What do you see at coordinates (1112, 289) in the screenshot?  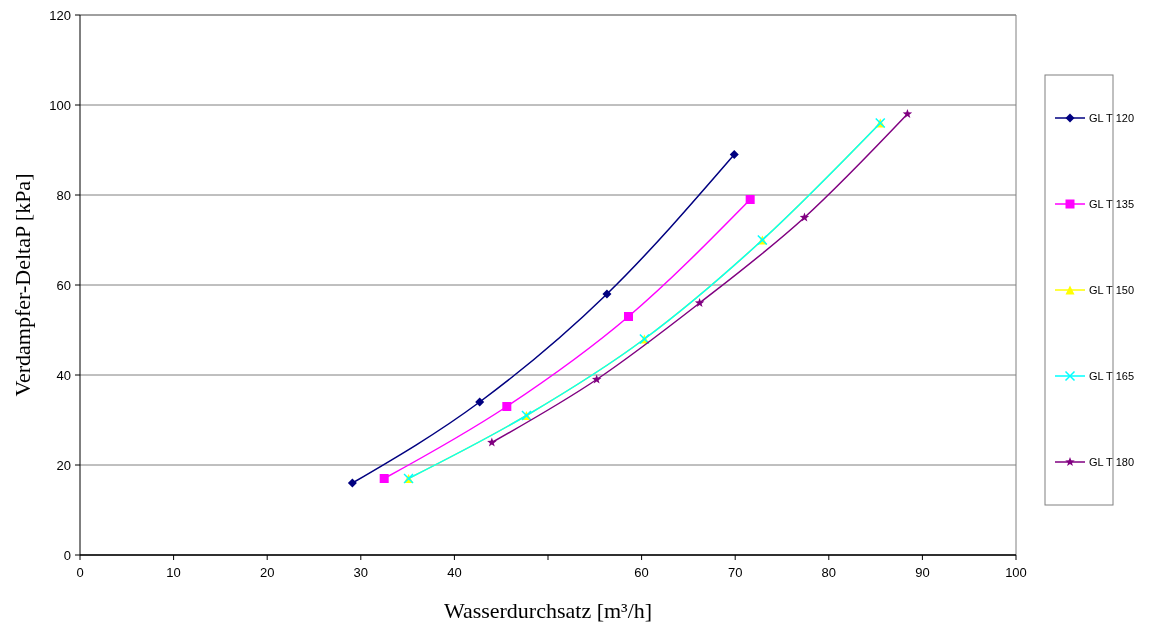 I see `legend-label: GL T 150` at bounding box center [1112, 289].